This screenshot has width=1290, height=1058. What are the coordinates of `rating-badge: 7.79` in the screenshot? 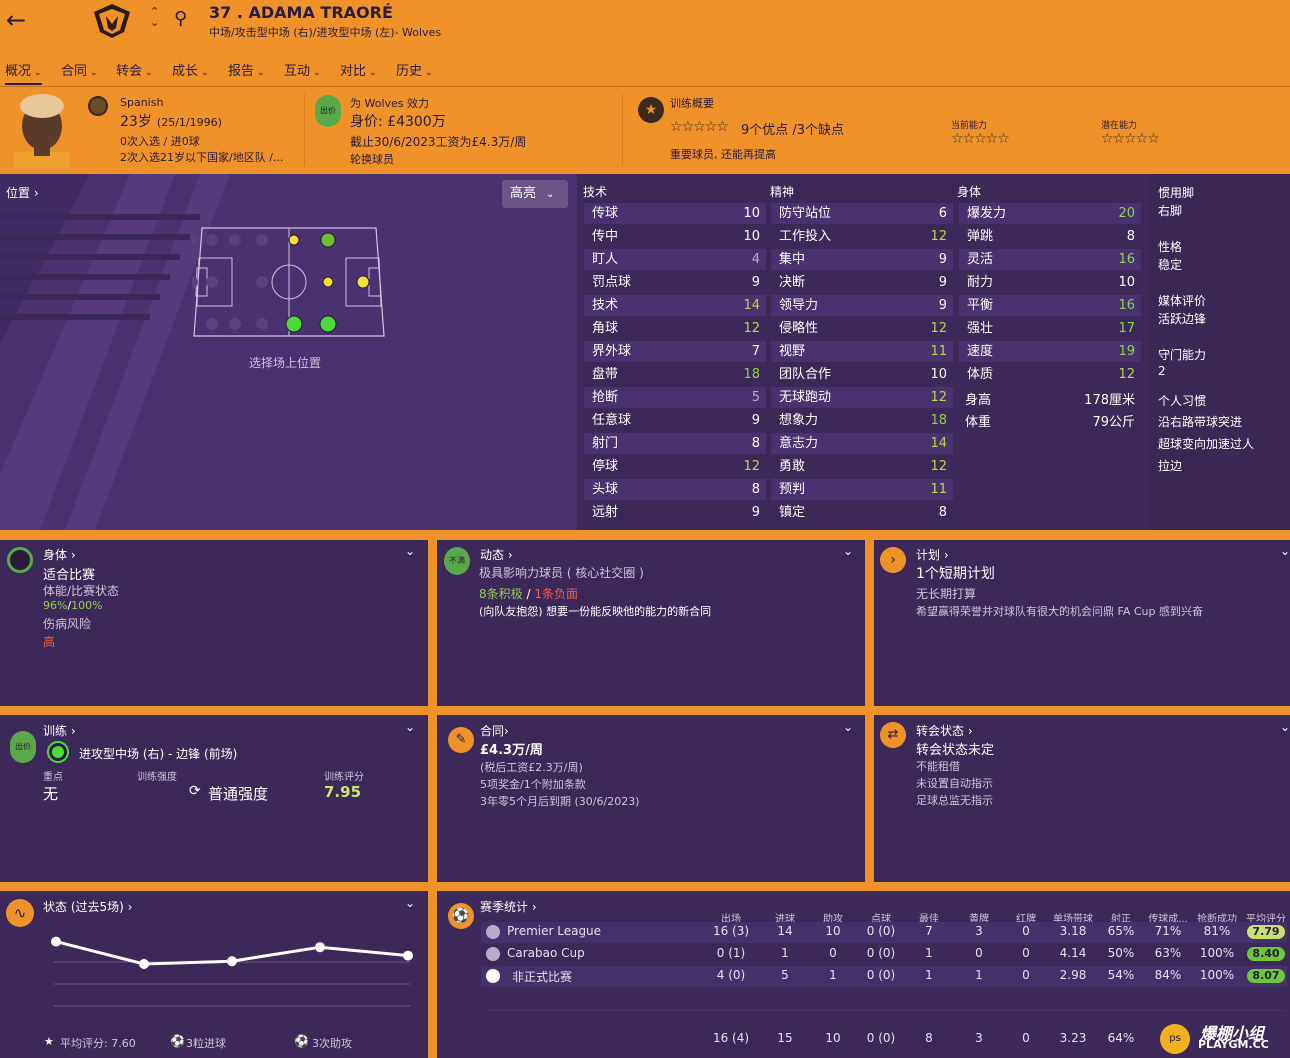 It's located at (1266, 932).